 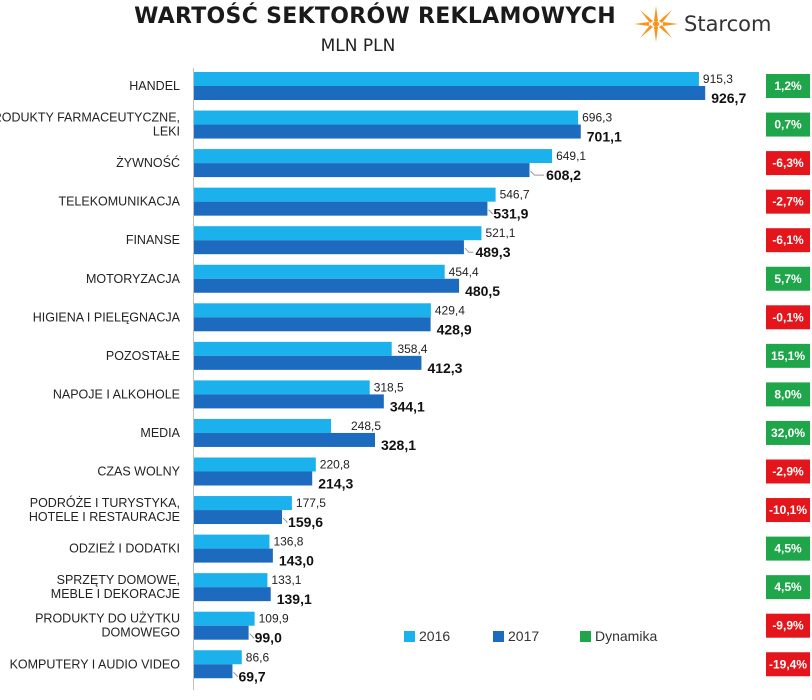 What do you see at coordinates (90, 118) in the screenshot?
I see `category-label: PRODUKTY FARMACEUTYCZNE,` at bounding box center [90, 118].